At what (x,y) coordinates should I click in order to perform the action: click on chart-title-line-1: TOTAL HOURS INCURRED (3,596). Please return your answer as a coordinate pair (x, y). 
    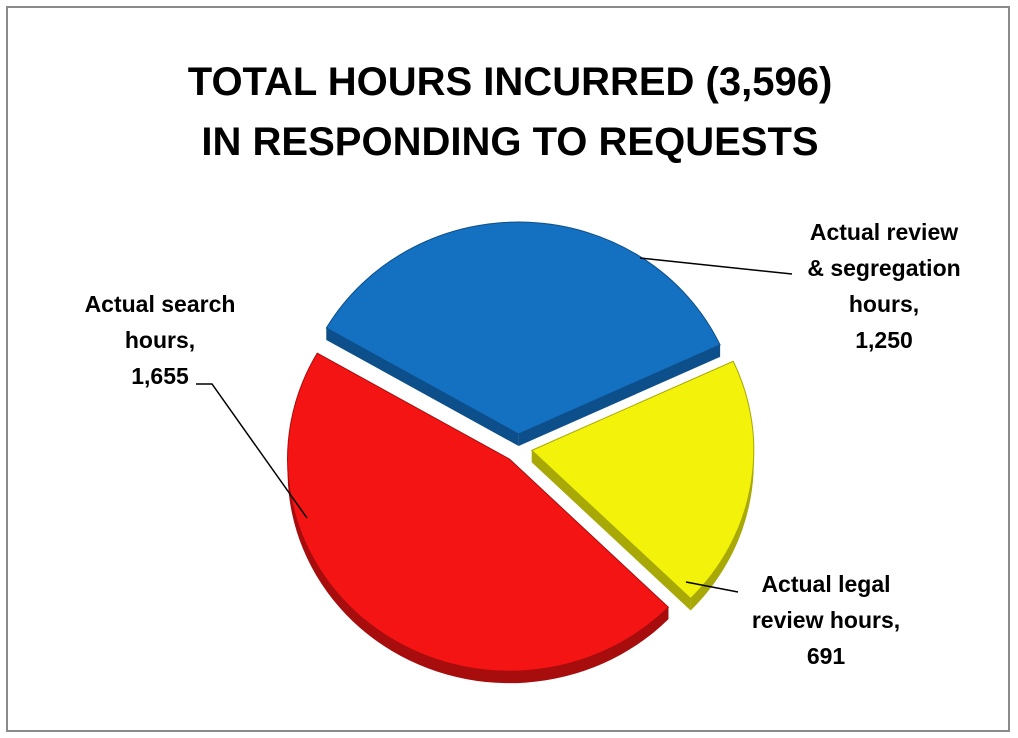
    Looking at the image, I should click on (510, 82).